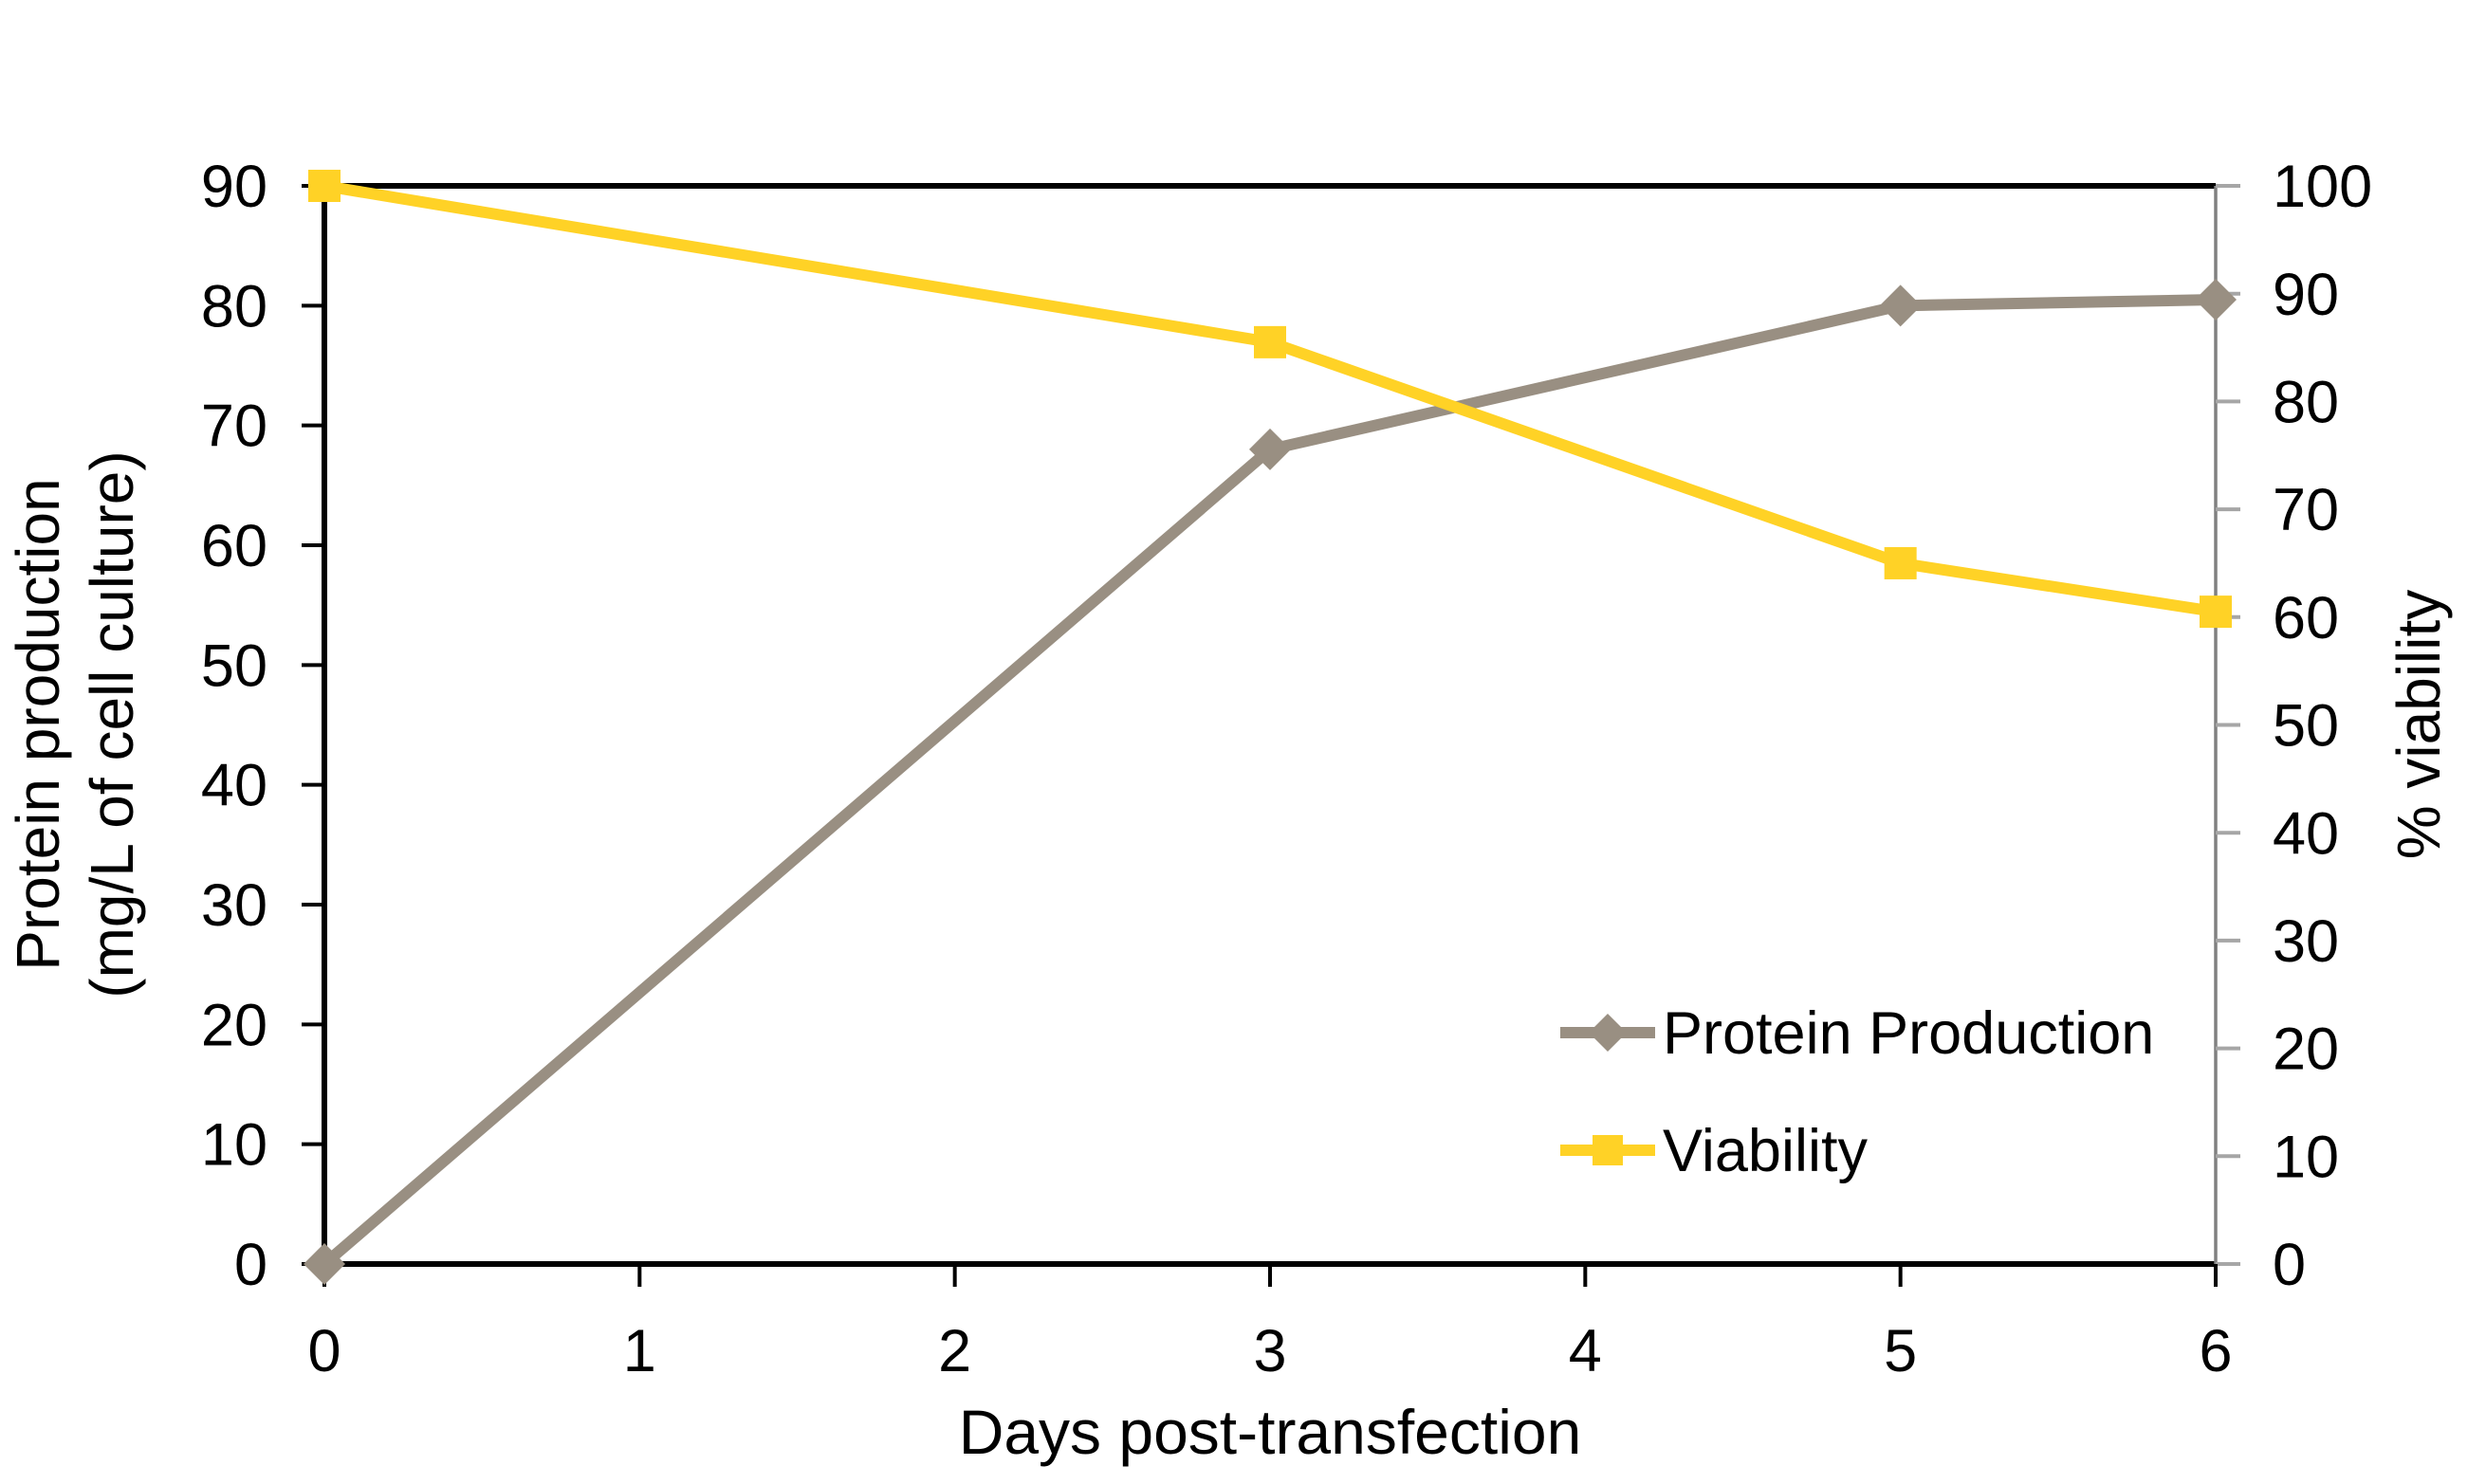  I want to click on left-axis-tick-label: 20, so click(234, 1025).